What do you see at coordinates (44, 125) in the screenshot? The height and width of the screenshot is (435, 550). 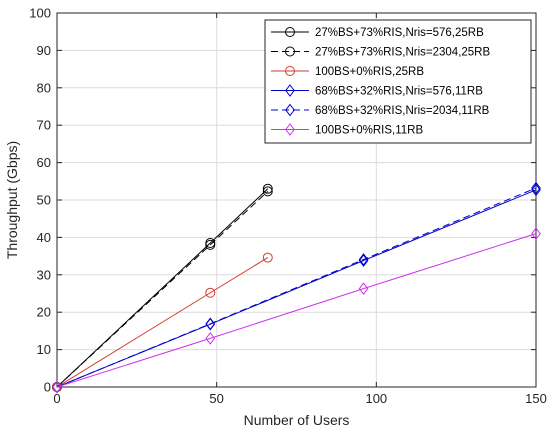 I see `y-tick-label: 70` at bounding box center [44, 125].